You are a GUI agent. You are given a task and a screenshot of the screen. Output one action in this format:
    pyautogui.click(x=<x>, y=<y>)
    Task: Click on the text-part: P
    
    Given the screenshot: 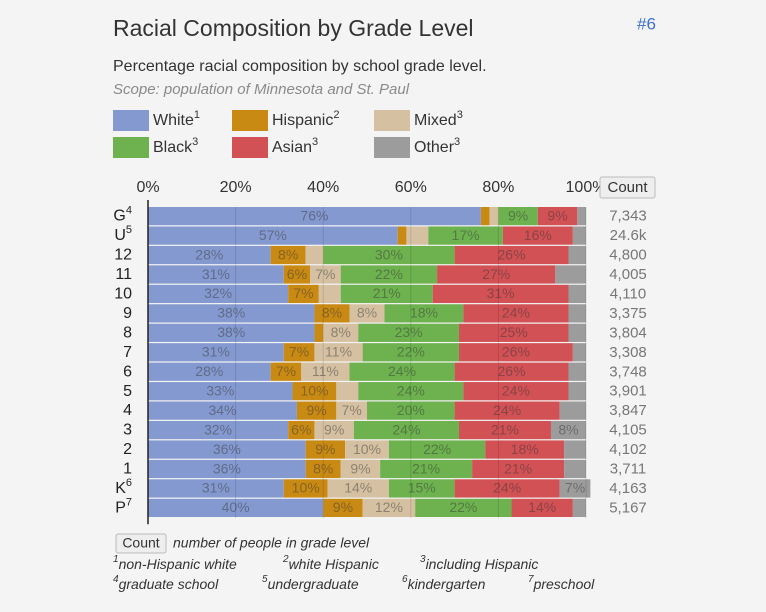 What is the action you would take?
    pyautogui.click(x=120, y=508)
    